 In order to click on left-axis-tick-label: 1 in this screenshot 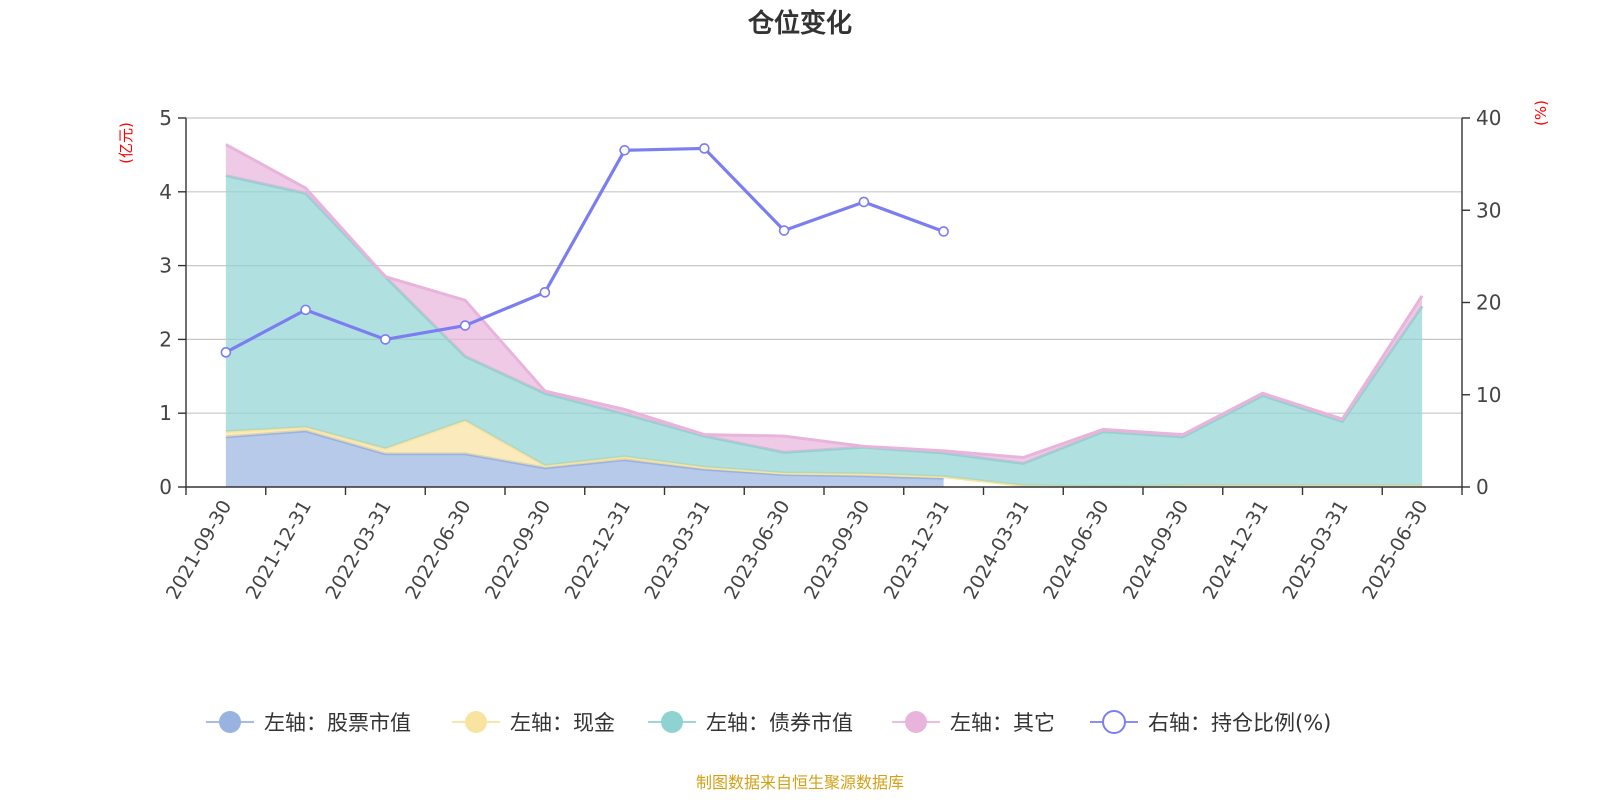, I will do `click(165, 413)`.